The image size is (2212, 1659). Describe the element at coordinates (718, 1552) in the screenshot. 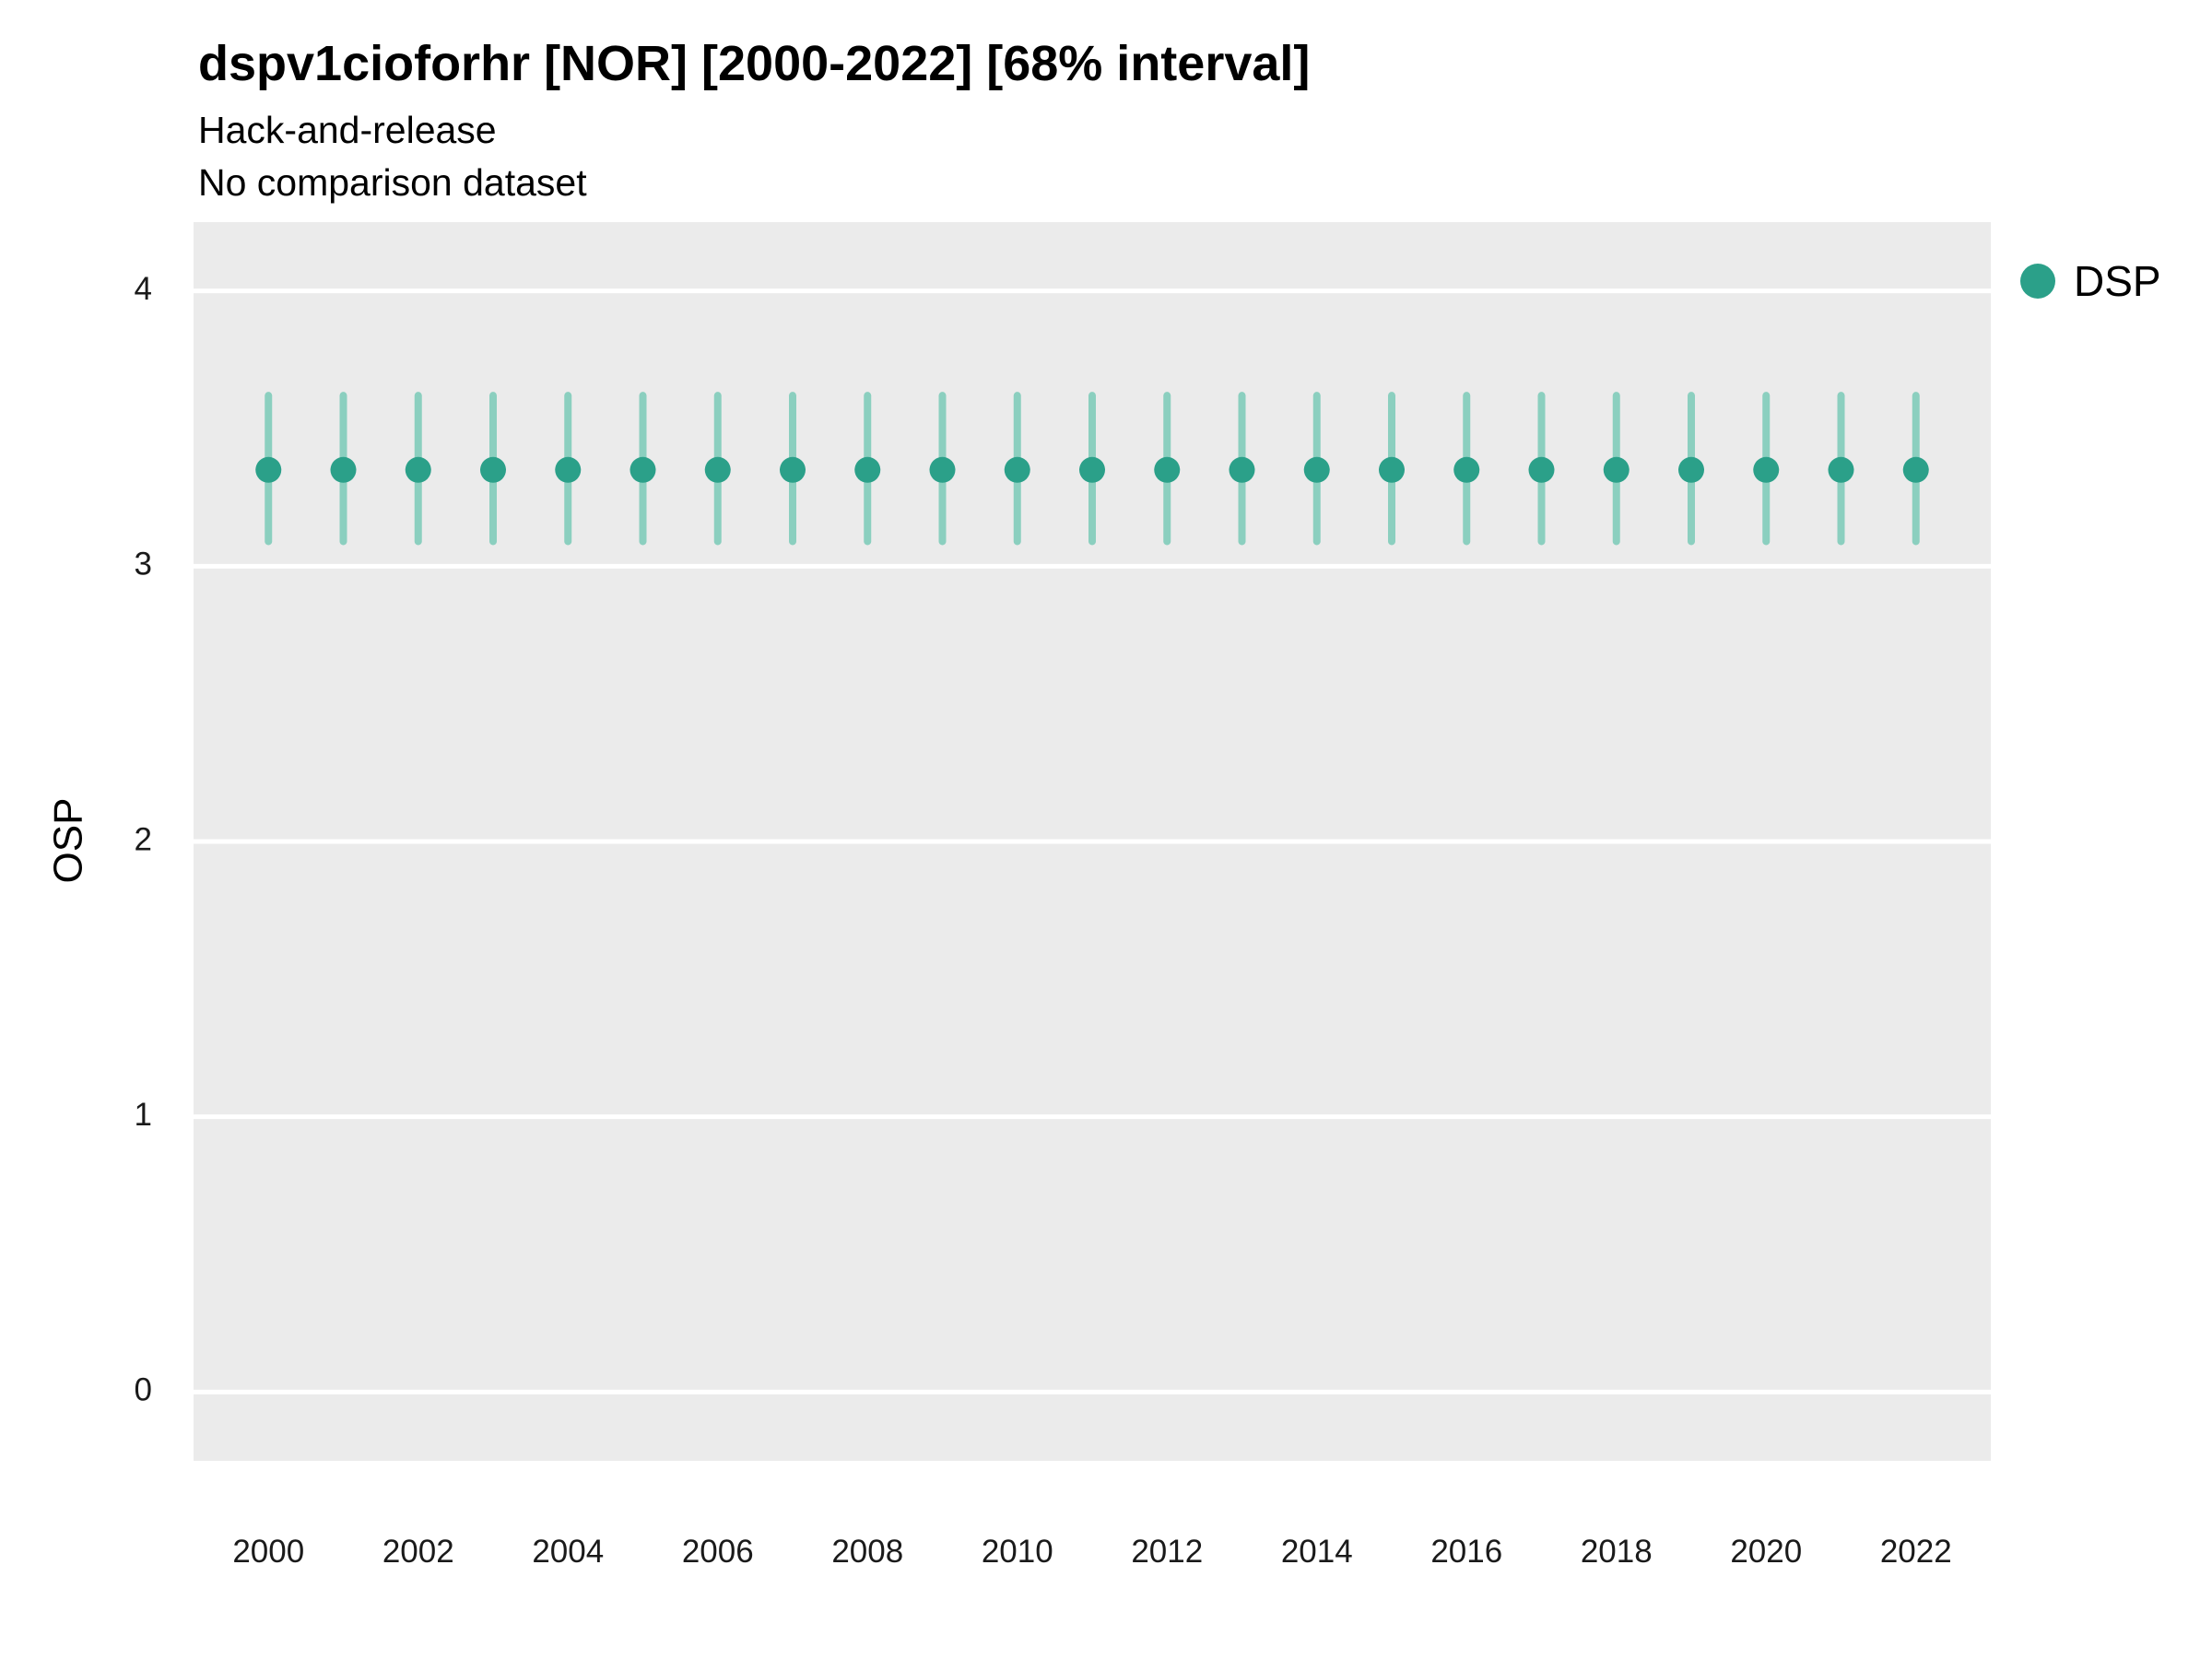

I see `x-tick-label: 2006` at that location.